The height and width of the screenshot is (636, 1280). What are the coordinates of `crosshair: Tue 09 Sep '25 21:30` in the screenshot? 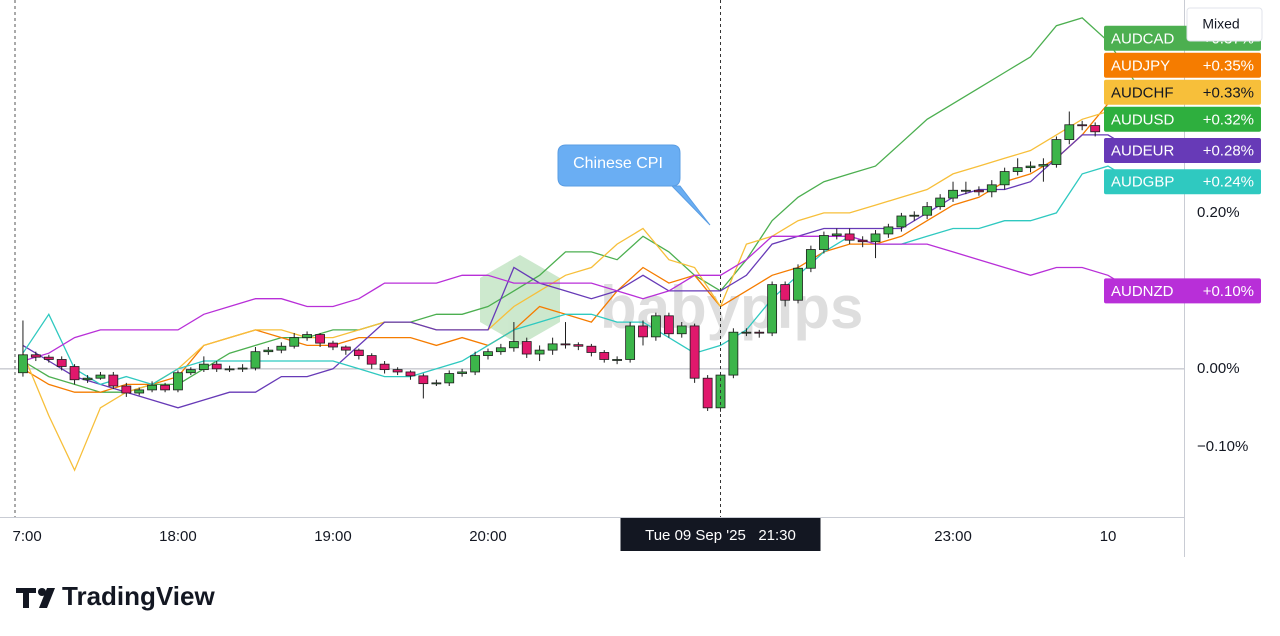 It's located at (720, 275).